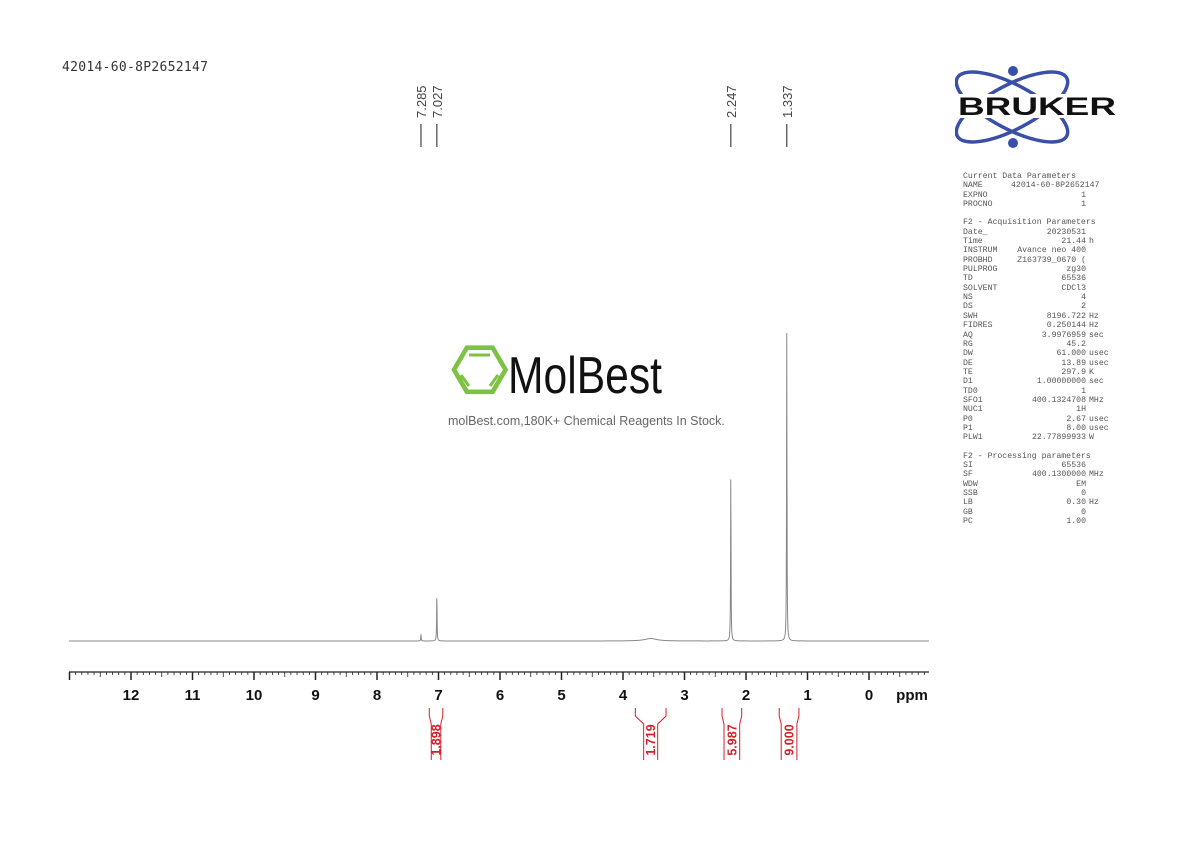 This screenshot has width=1190, height=842. Describe the element at coordinates (1038, 241) in the screenshot. I see `param-row: Time 21.44 h` at that location.